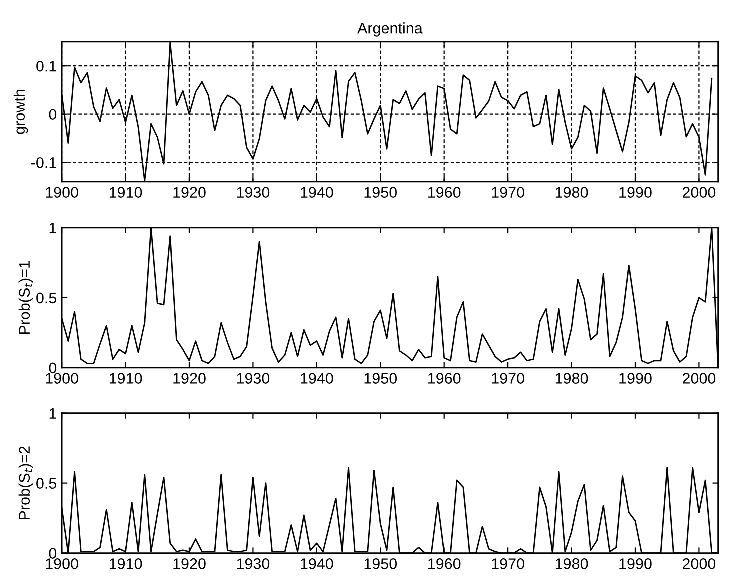  I want to click on y-axis-title: Prob(S$_{t}$)=2, so click(26, 483).